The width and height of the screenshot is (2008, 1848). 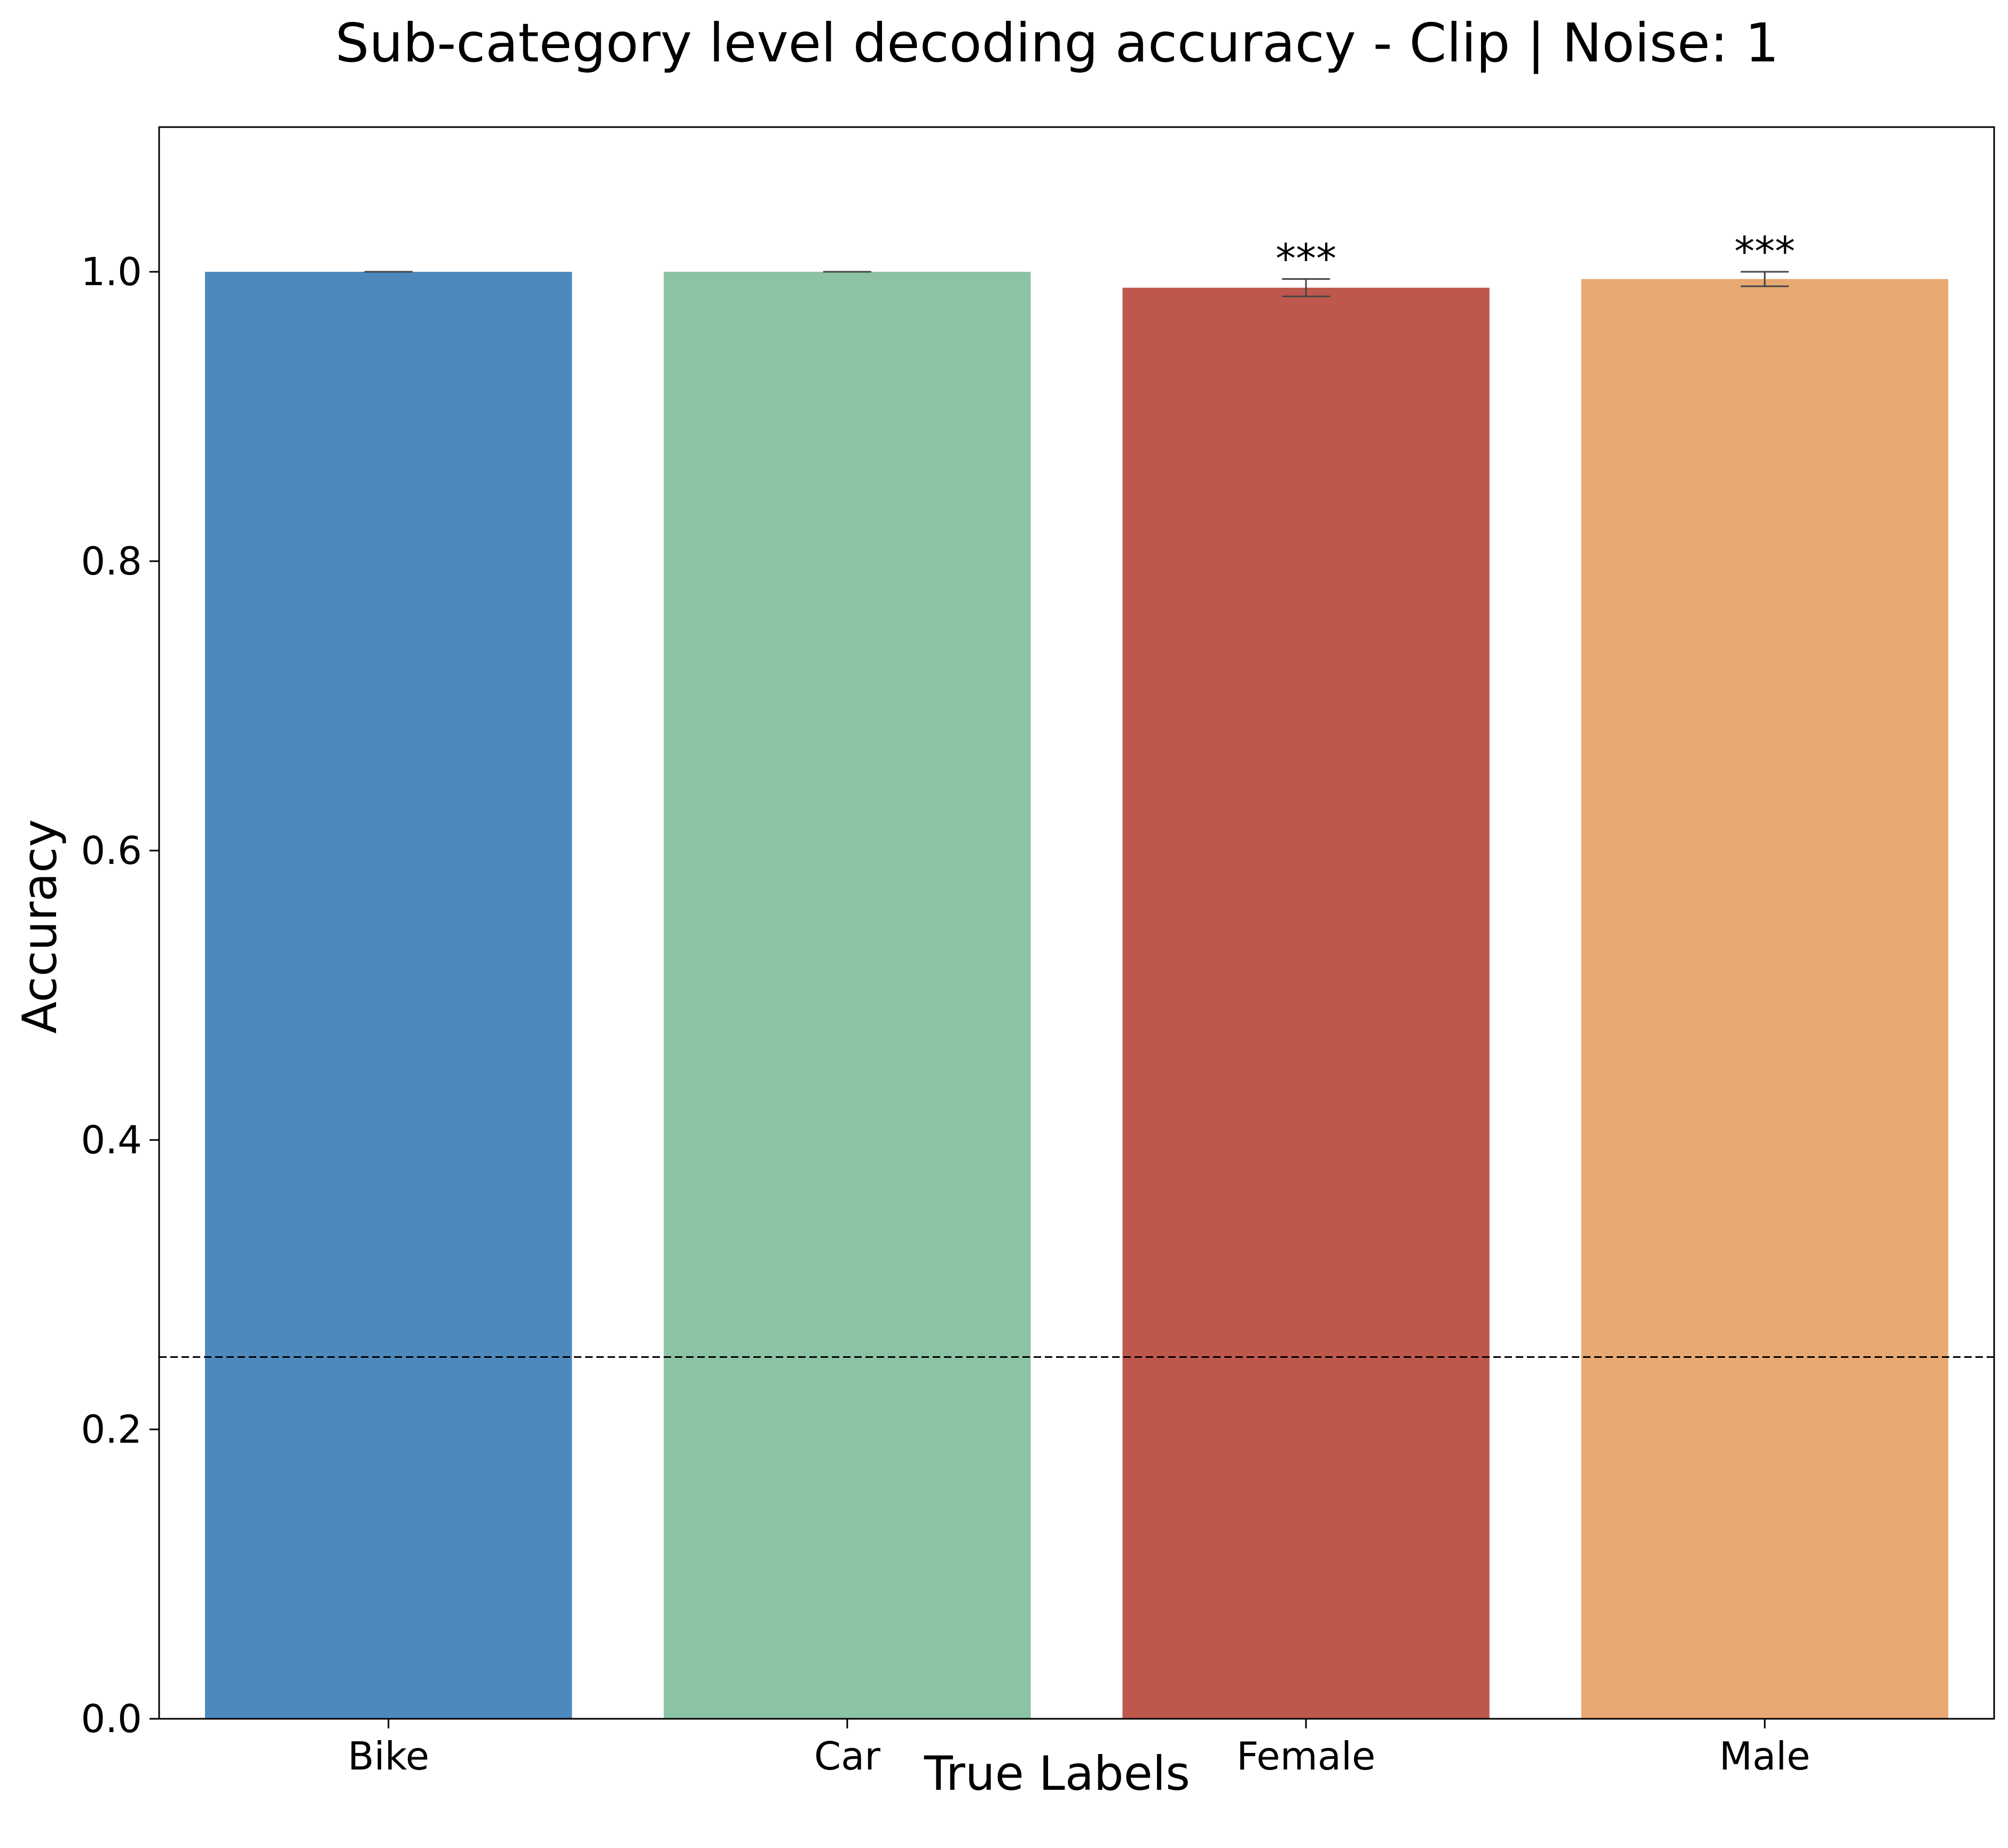 What do you see at coordinates (388, 1756) in the screenshot?
I see `x-tick-label-bike: Bike` at bounding box center [388, 1756].